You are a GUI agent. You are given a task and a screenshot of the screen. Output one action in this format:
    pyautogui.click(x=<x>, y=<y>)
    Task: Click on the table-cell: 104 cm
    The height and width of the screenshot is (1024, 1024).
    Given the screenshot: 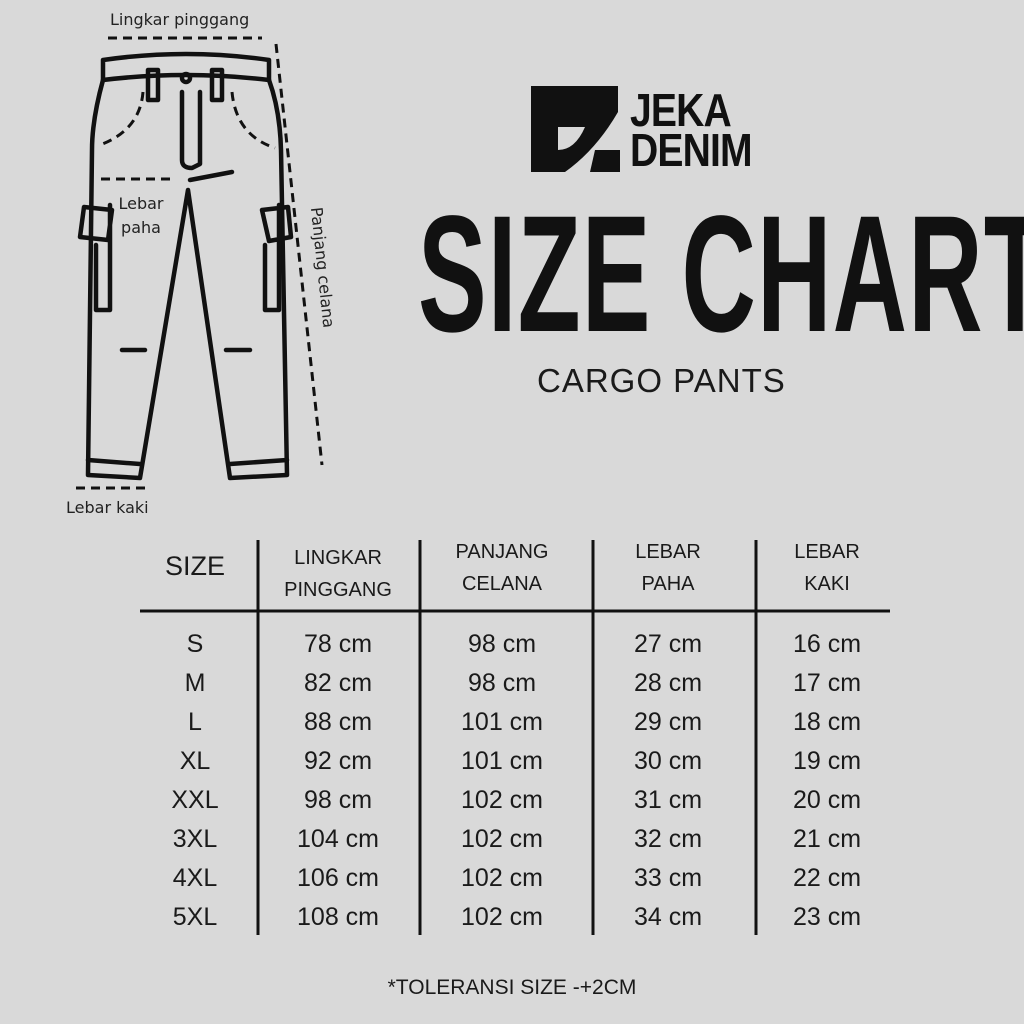 What is the action you would take?
    pyautogui.click(x=338, y=839)
    